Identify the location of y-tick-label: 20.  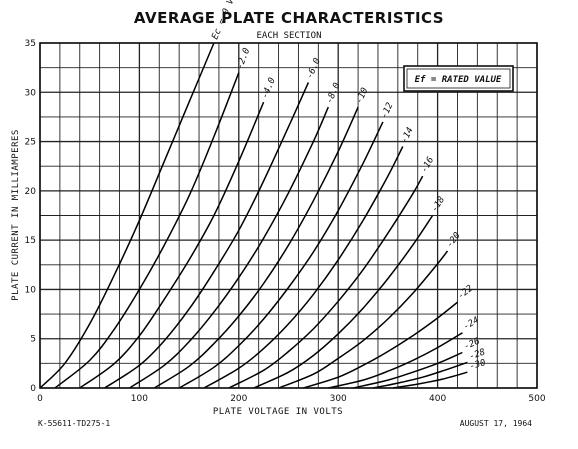
(31, 192).